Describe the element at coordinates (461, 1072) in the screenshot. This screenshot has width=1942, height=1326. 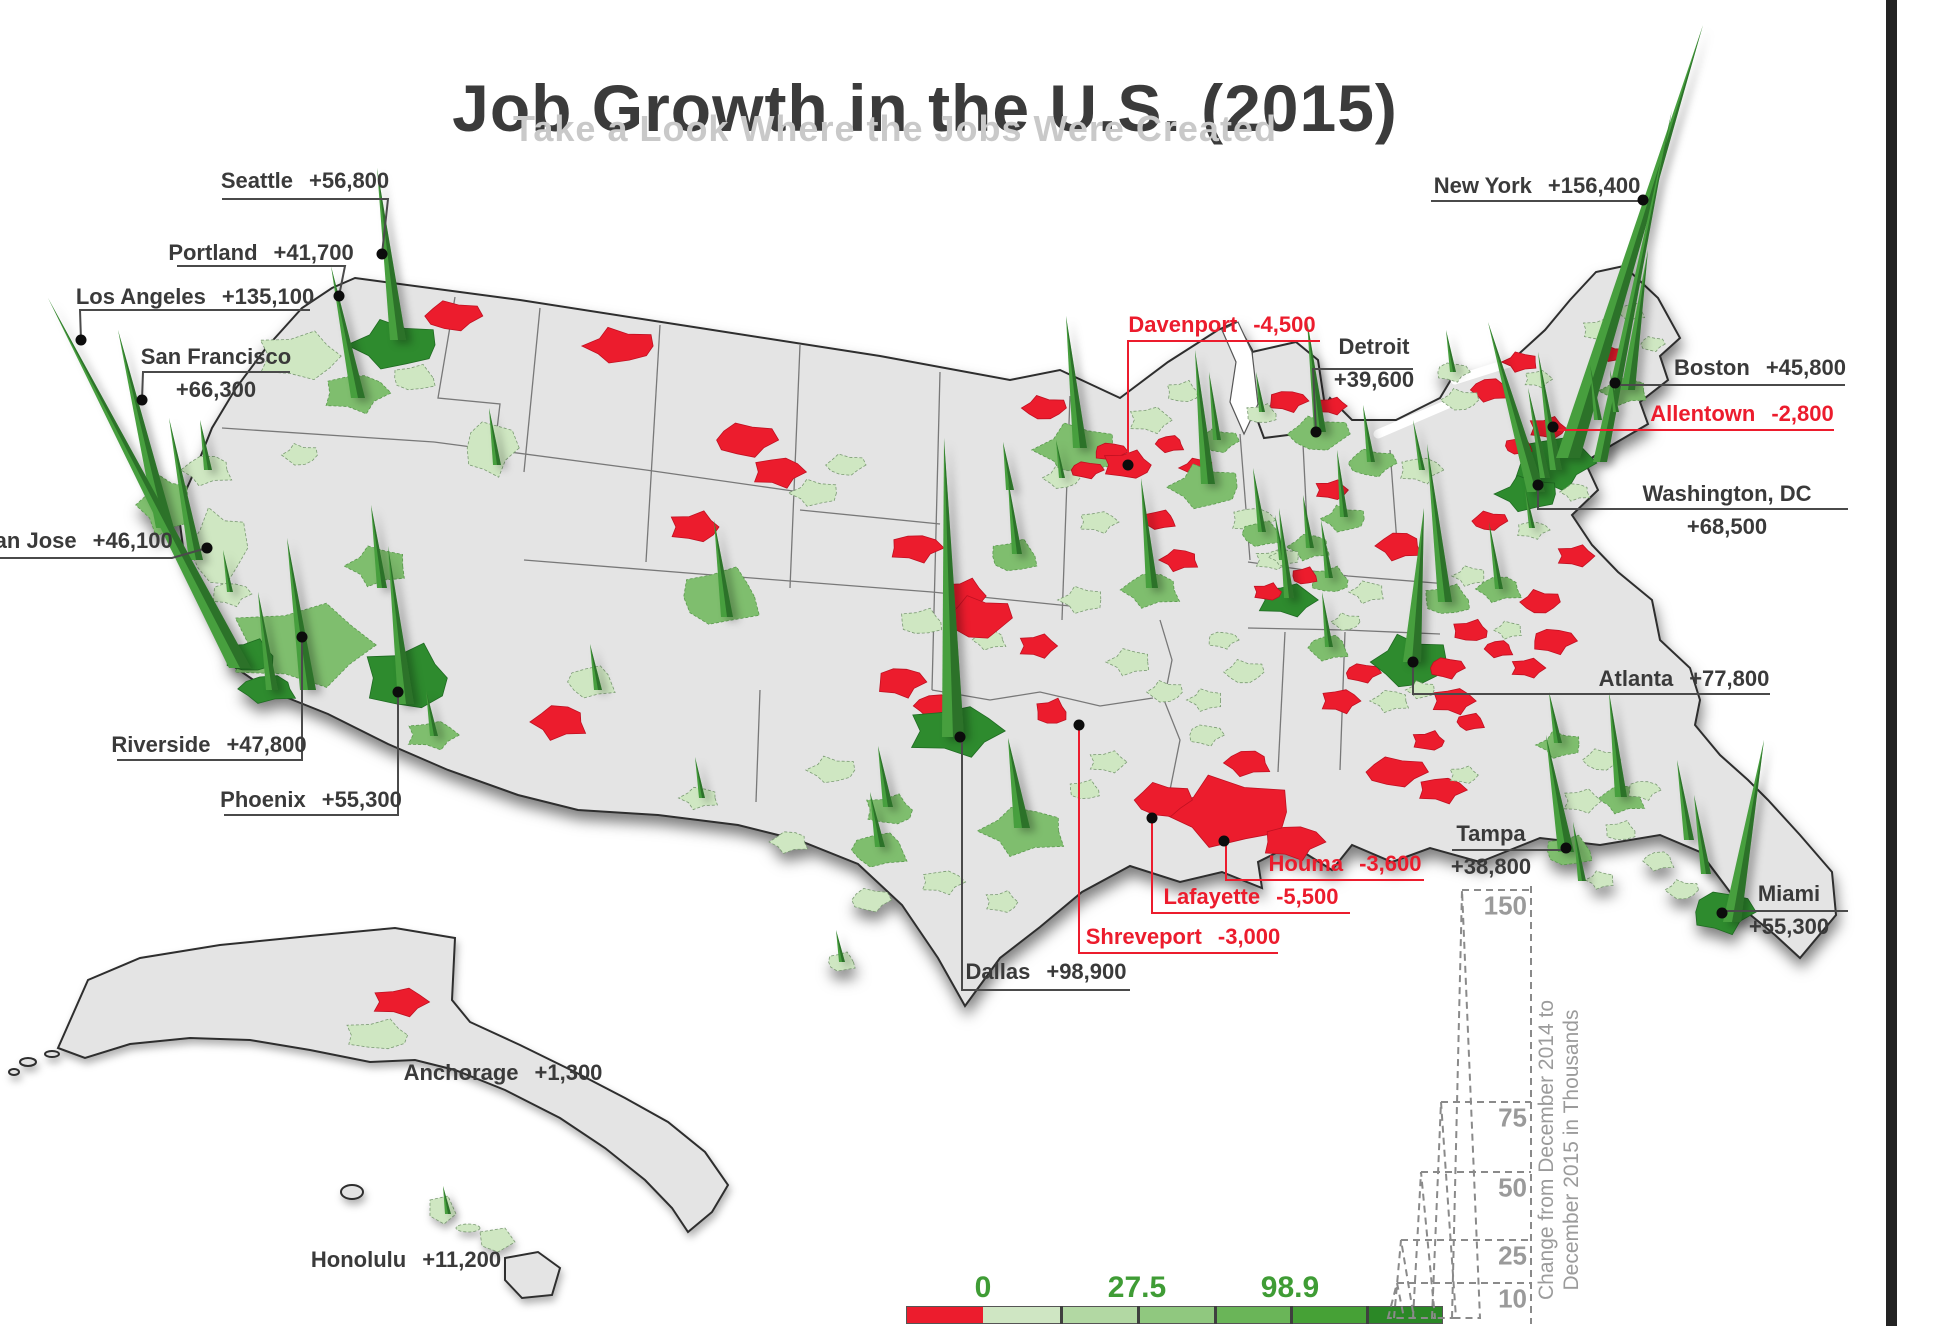
I see `city-name: Anchorage` at that location.